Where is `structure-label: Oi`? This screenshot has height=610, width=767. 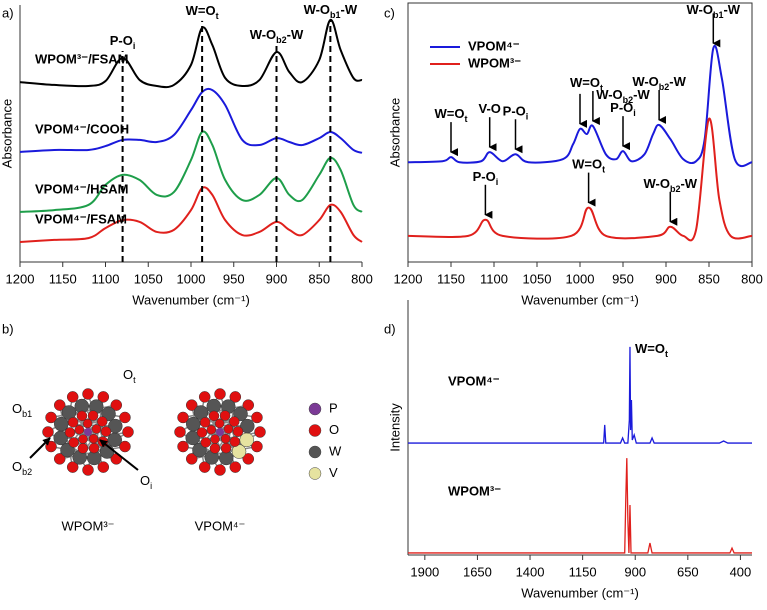
structure-label: Oi is located at coordinates (146, 482).